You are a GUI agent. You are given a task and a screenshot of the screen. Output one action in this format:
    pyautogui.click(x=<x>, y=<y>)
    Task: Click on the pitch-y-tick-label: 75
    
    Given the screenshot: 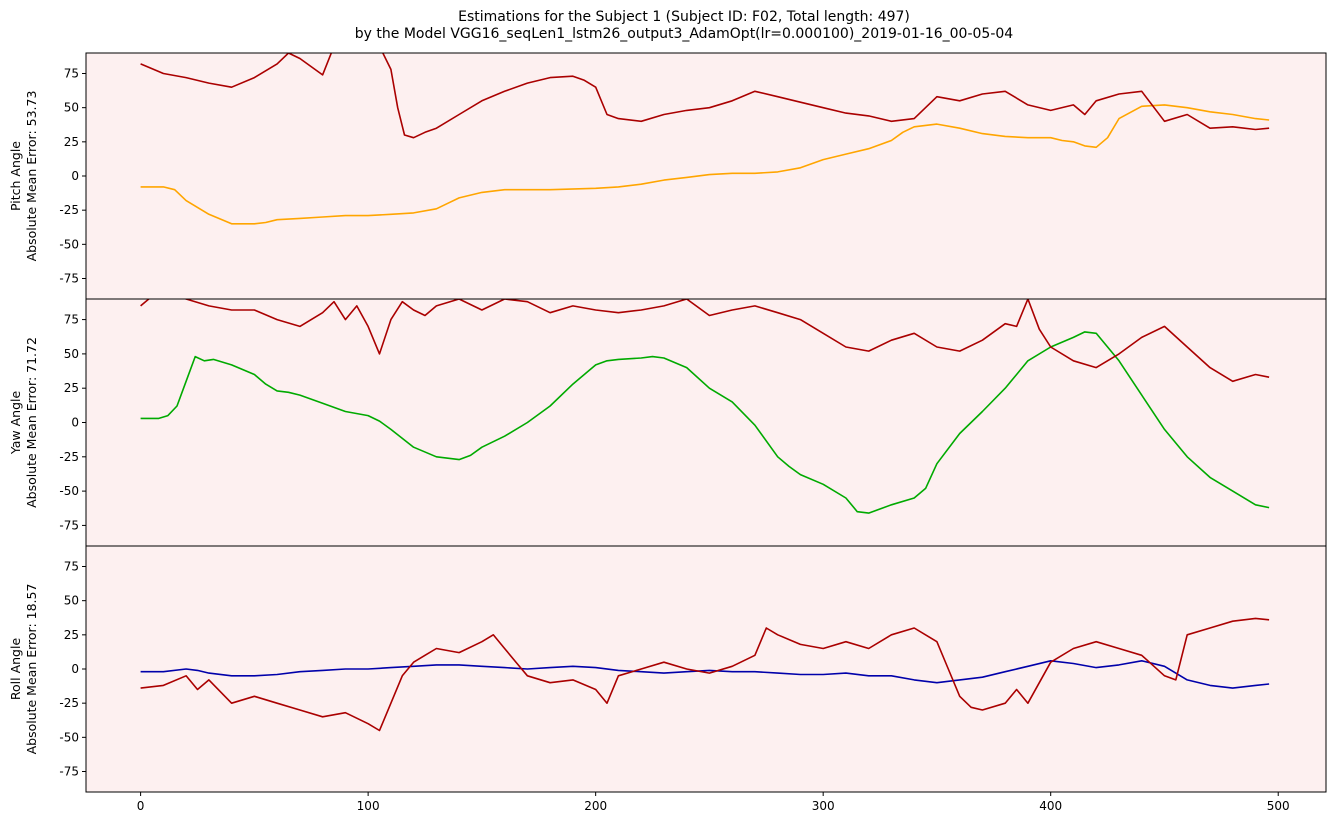 What is the action you would take?
    pyautogui.click(x=71, y=74)
    